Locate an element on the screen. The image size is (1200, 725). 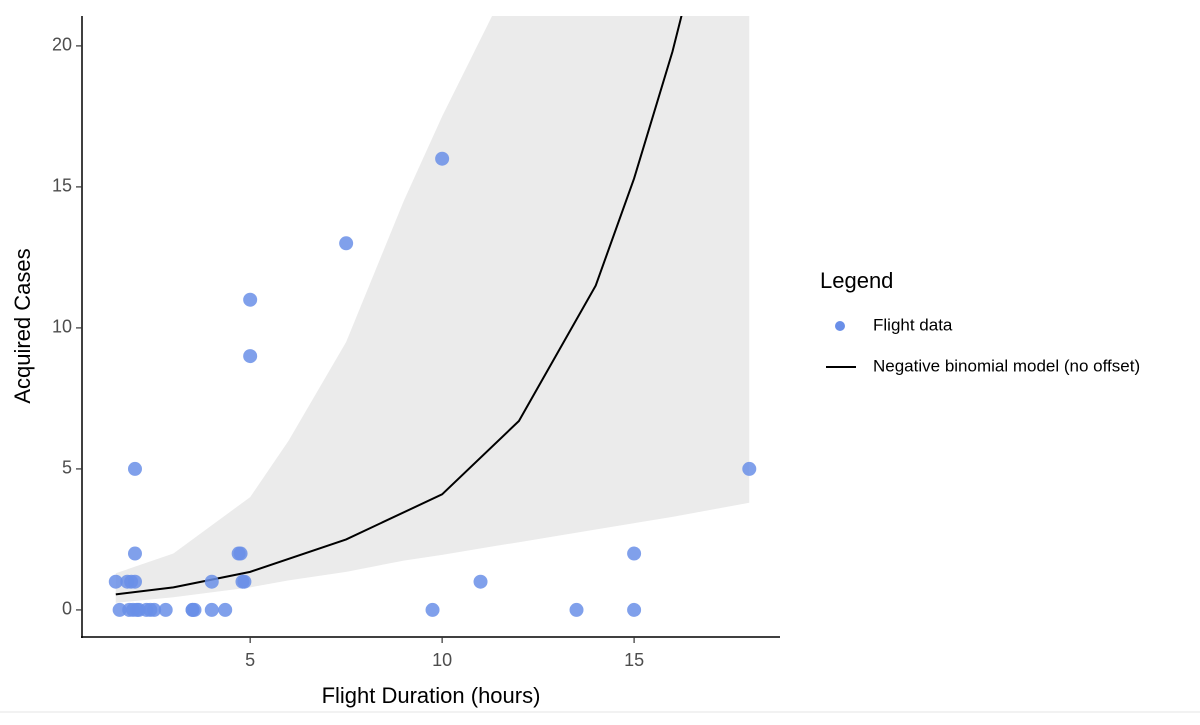
y-axis-title: Acquired Cases is located at coordinates (22, 325).